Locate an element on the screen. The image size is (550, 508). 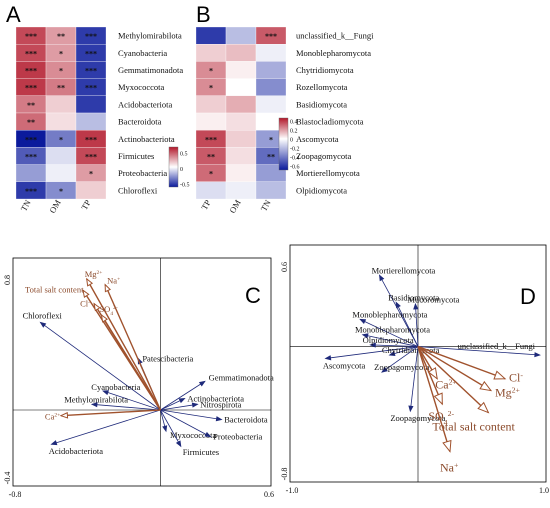
y-tick-label: -0.4 is located at coordinates (7, 478).